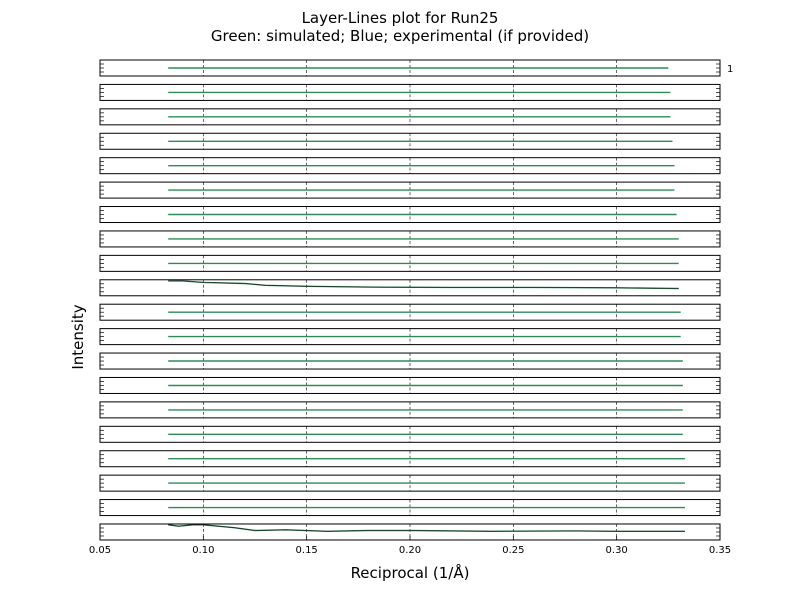 Image resolution: width=800 pixels, height=600 pixels. Describe the element at coordinates (307, 550) in the screenshot. I see `x-tick-label: 0.15` at that location.